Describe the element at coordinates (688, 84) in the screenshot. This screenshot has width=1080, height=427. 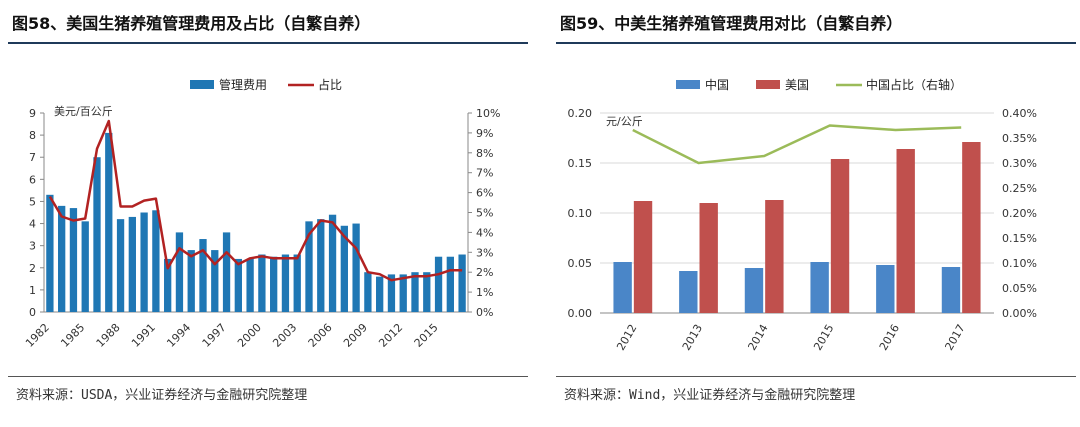
I see `legend-swatch-china` at that location.